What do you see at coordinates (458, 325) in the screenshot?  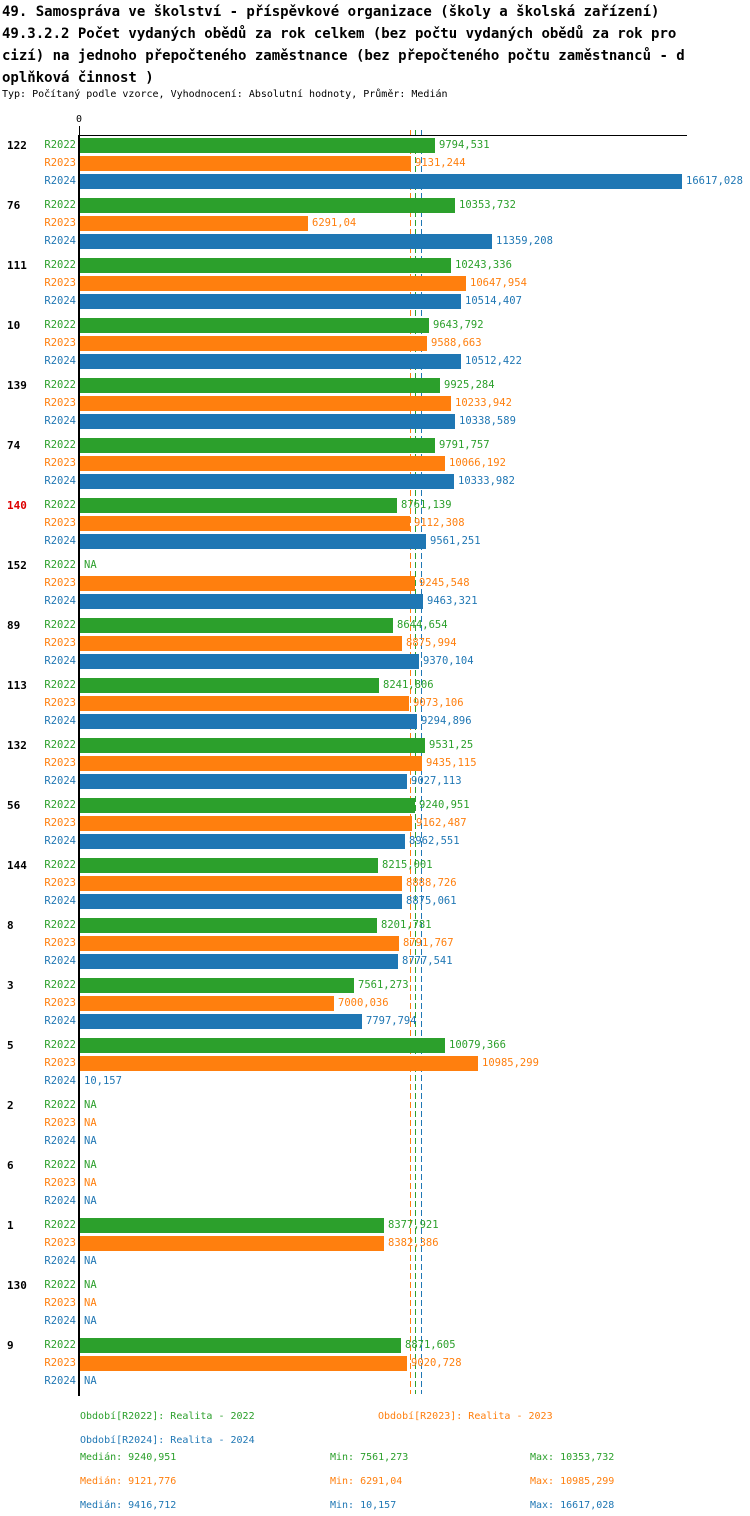 I see `bar-value-label: 9643,792` at bounding box center [458, 325].